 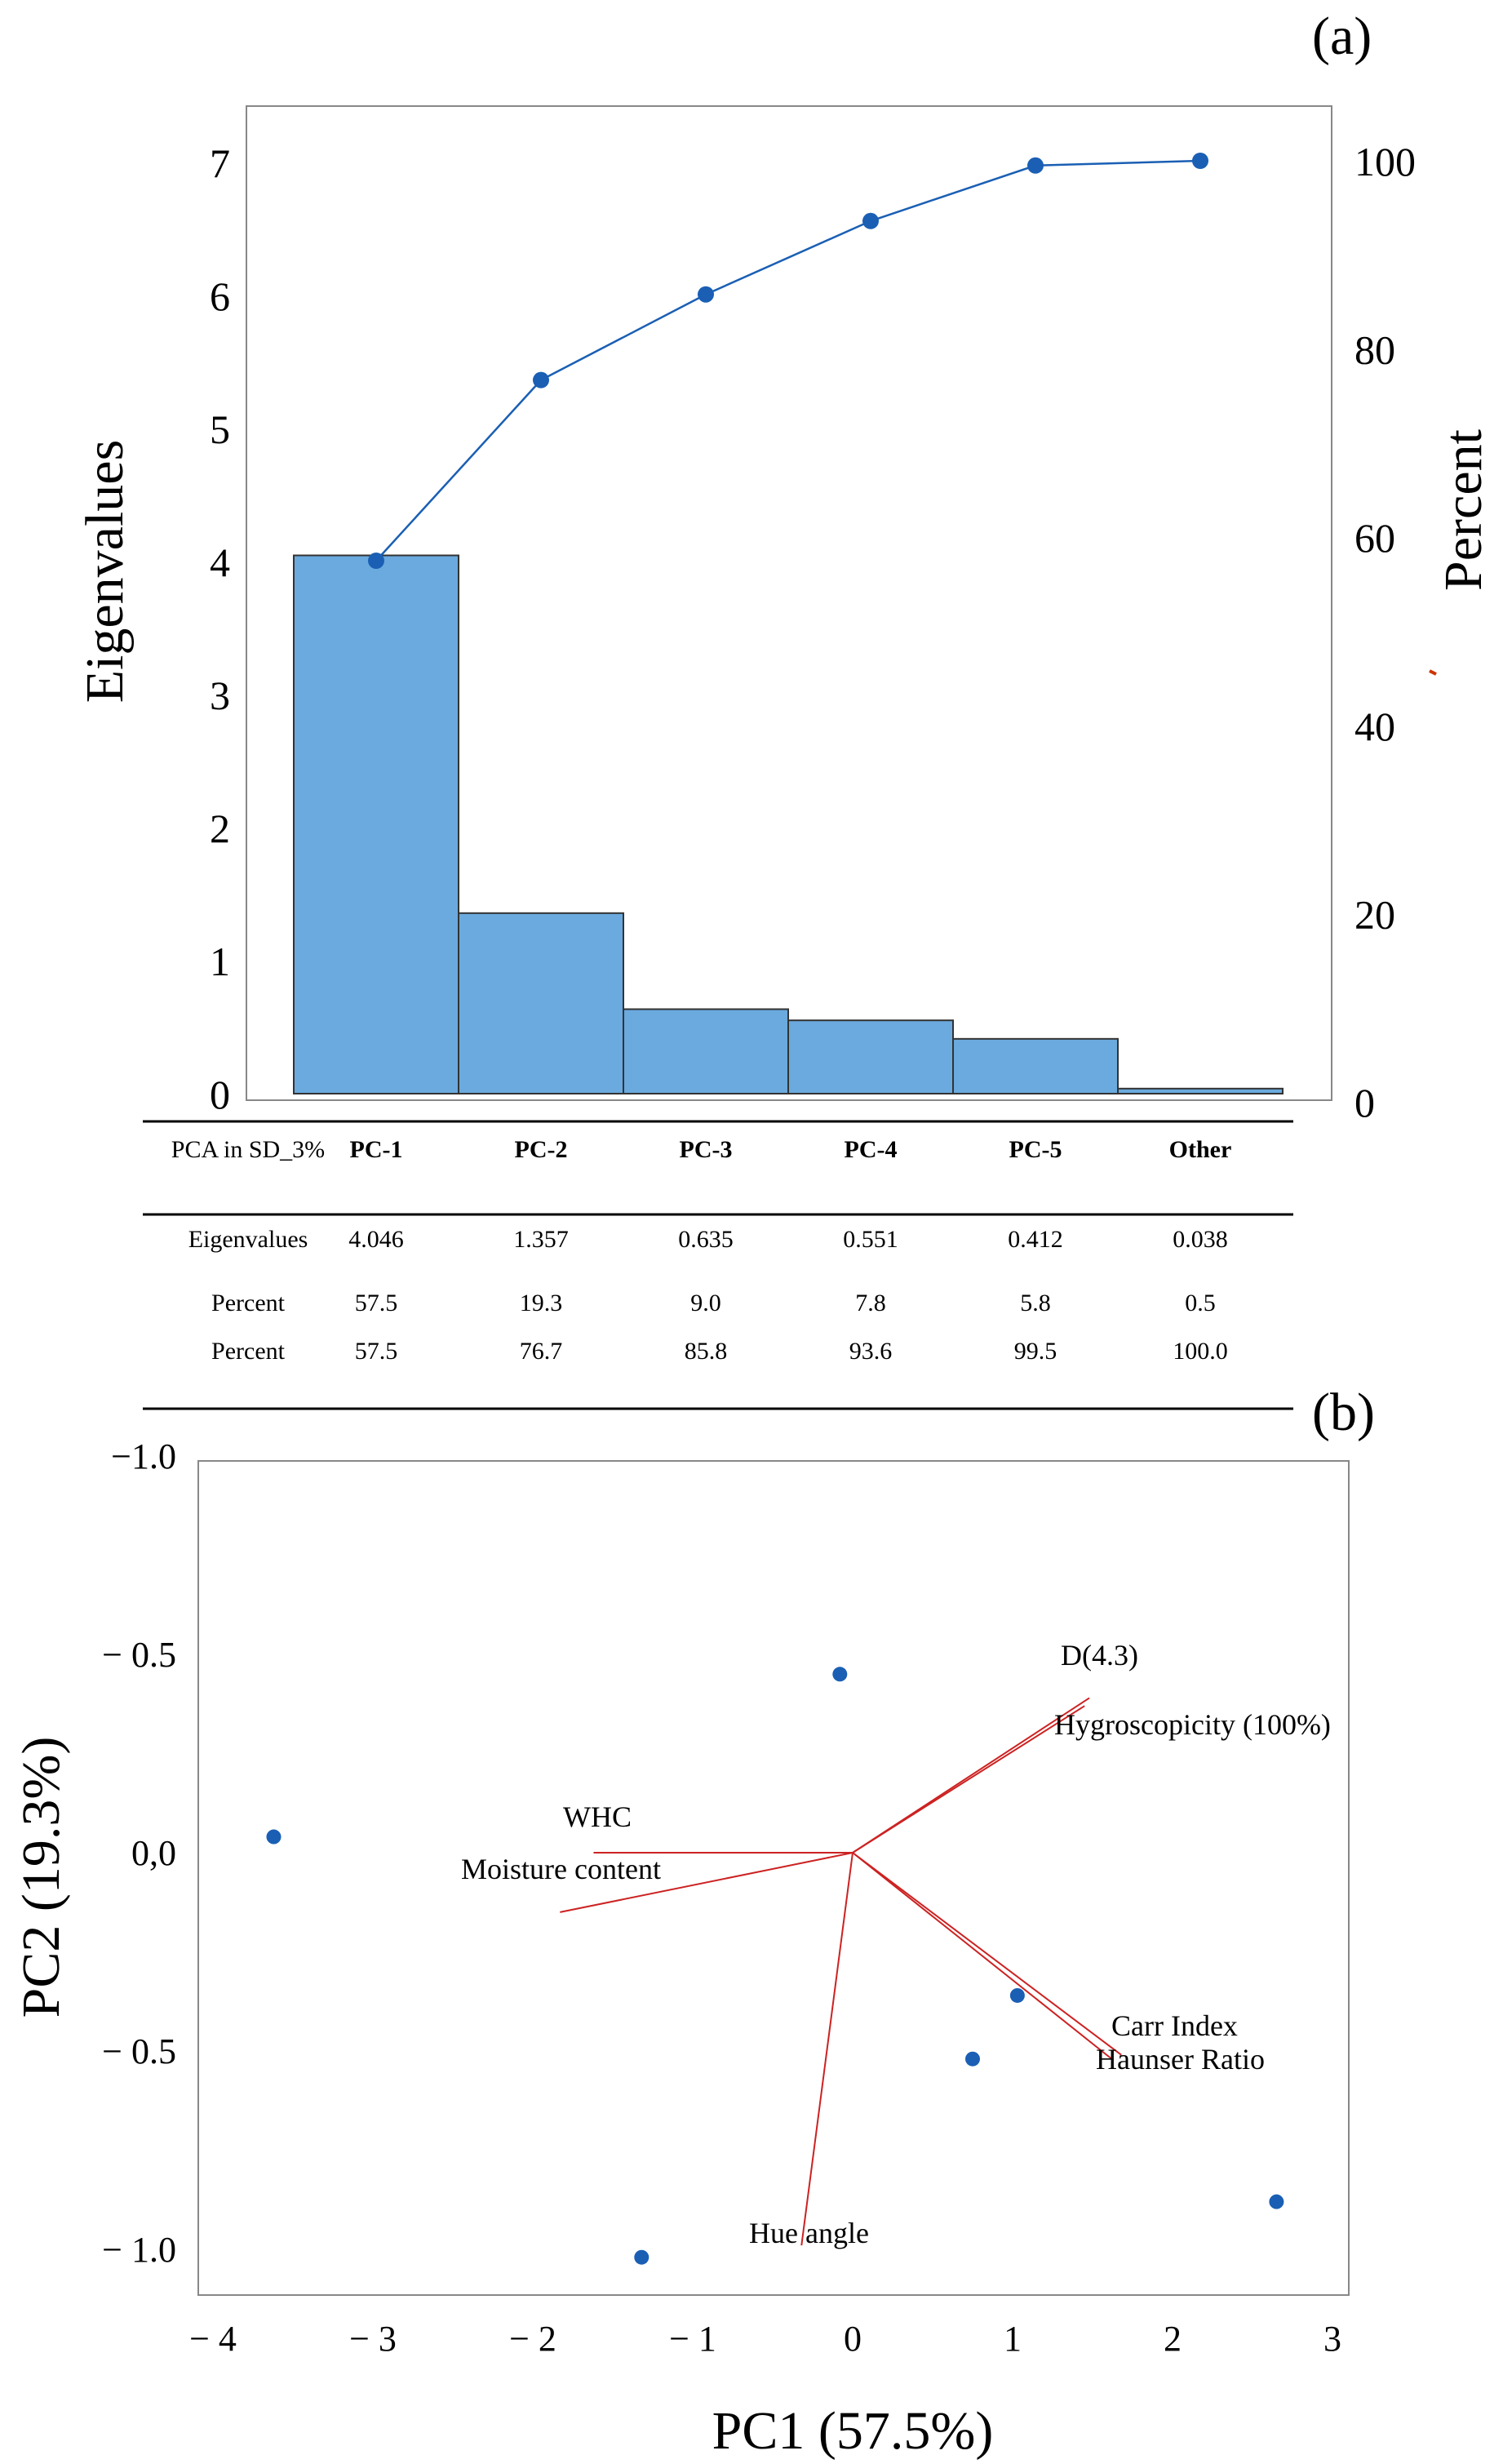 What do you see at coordinates (41, 1878) in the screenshot?
I see `pc2-axis-title: PC2 (19.3%)` at bounding box center [41, 1878].